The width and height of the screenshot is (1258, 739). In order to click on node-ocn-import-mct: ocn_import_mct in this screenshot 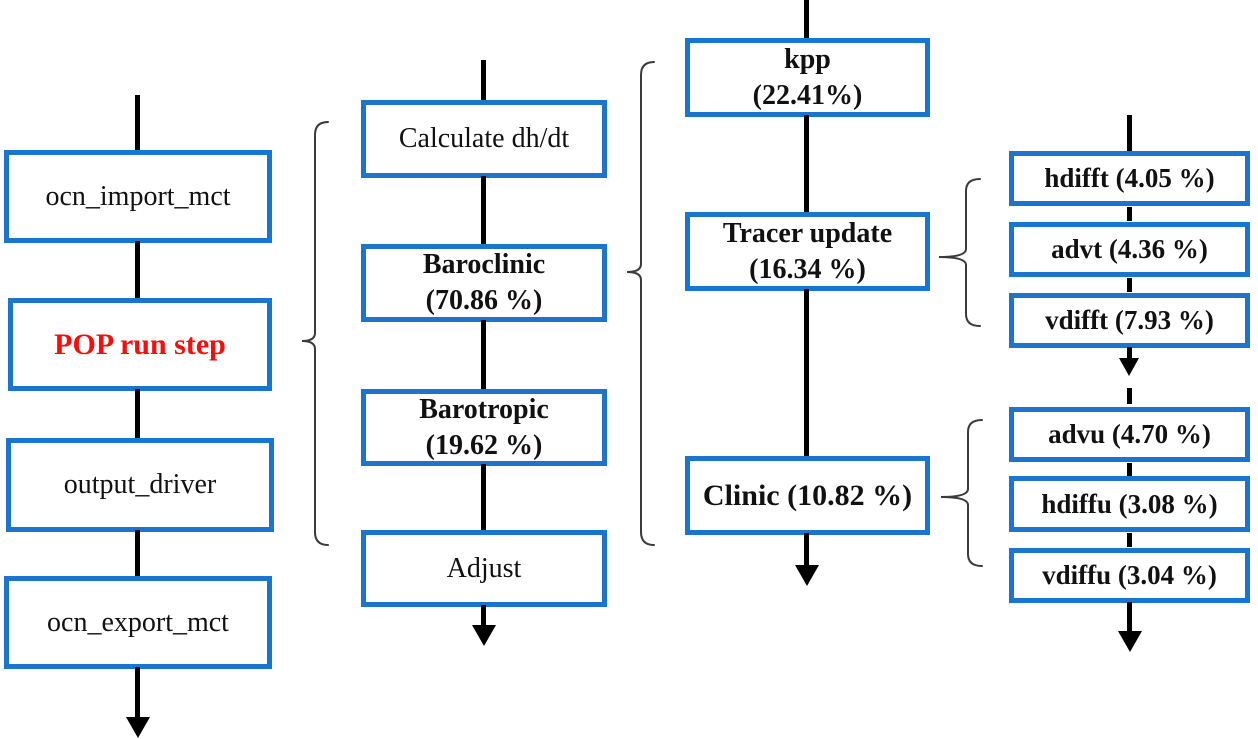, I will do `click(138, 196)`.